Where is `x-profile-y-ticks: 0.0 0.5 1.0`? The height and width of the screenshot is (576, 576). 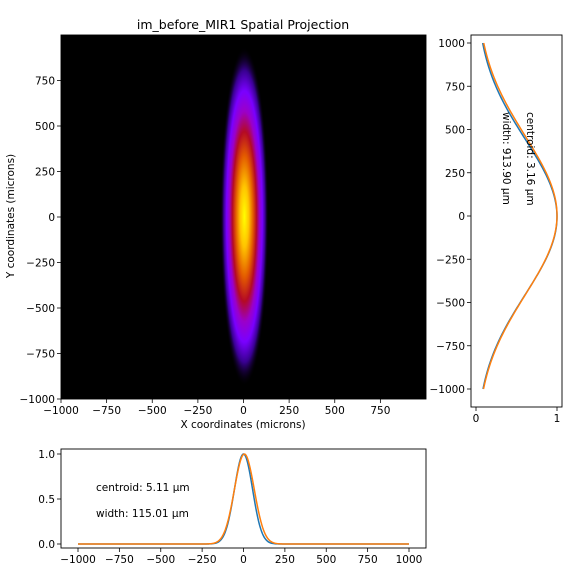 x-profile-y-ticks: 0.0 0.5 1.0 is located at coordinates (49, 500).